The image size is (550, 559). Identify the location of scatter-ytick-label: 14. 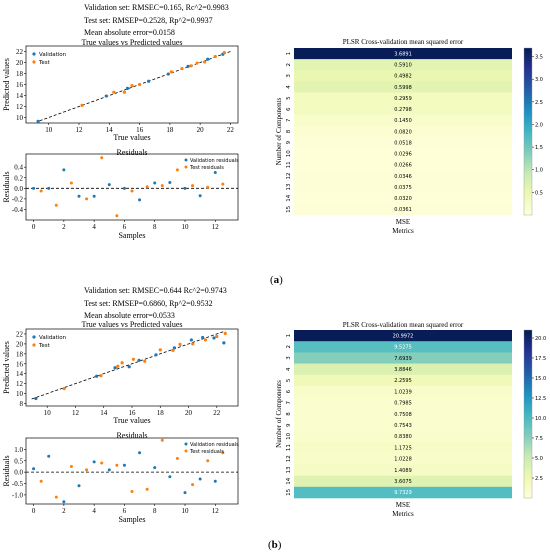
(20, 96).